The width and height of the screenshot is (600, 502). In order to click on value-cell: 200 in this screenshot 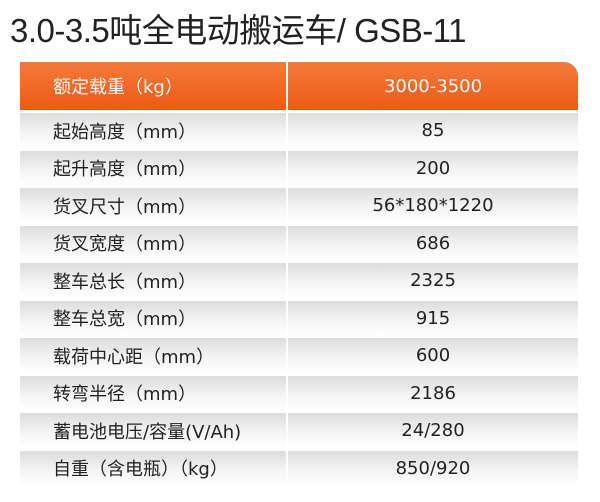, I will do `click(433, 168)`.